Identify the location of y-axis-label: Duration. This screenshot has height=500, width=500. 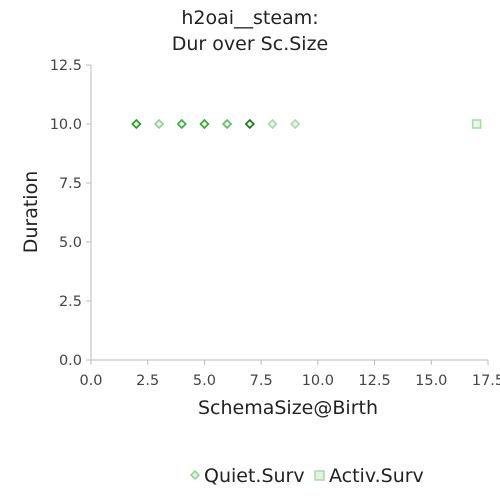
(31, 212).